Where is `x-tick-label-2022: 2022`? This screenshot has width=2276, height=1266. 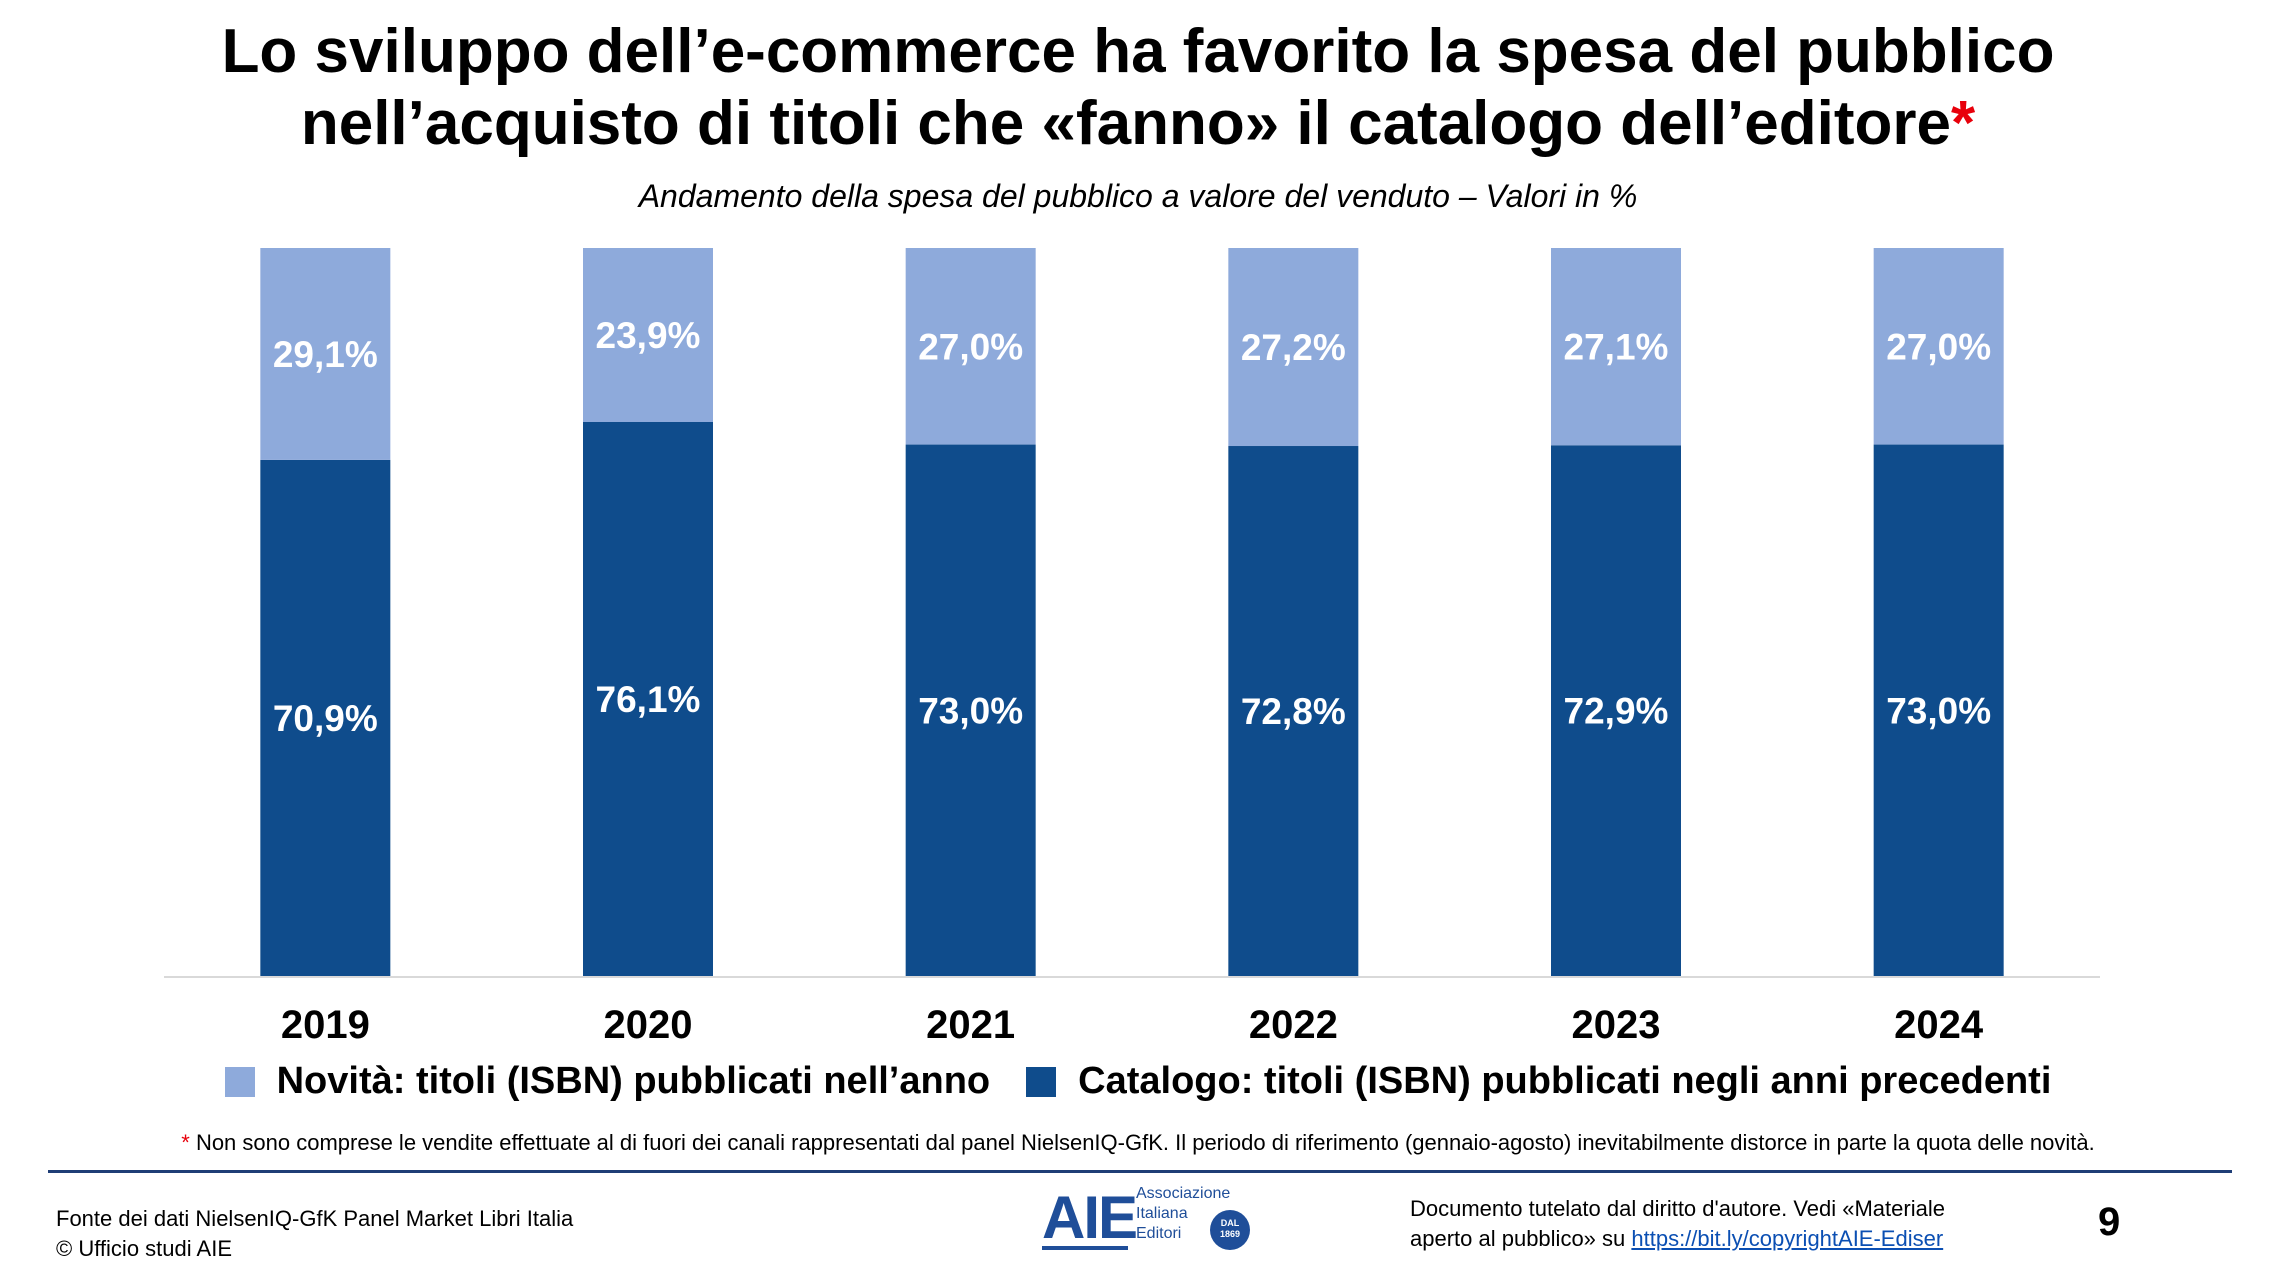 x-tick-label-2022: 2022 is located at coordinates (1293, 1021).